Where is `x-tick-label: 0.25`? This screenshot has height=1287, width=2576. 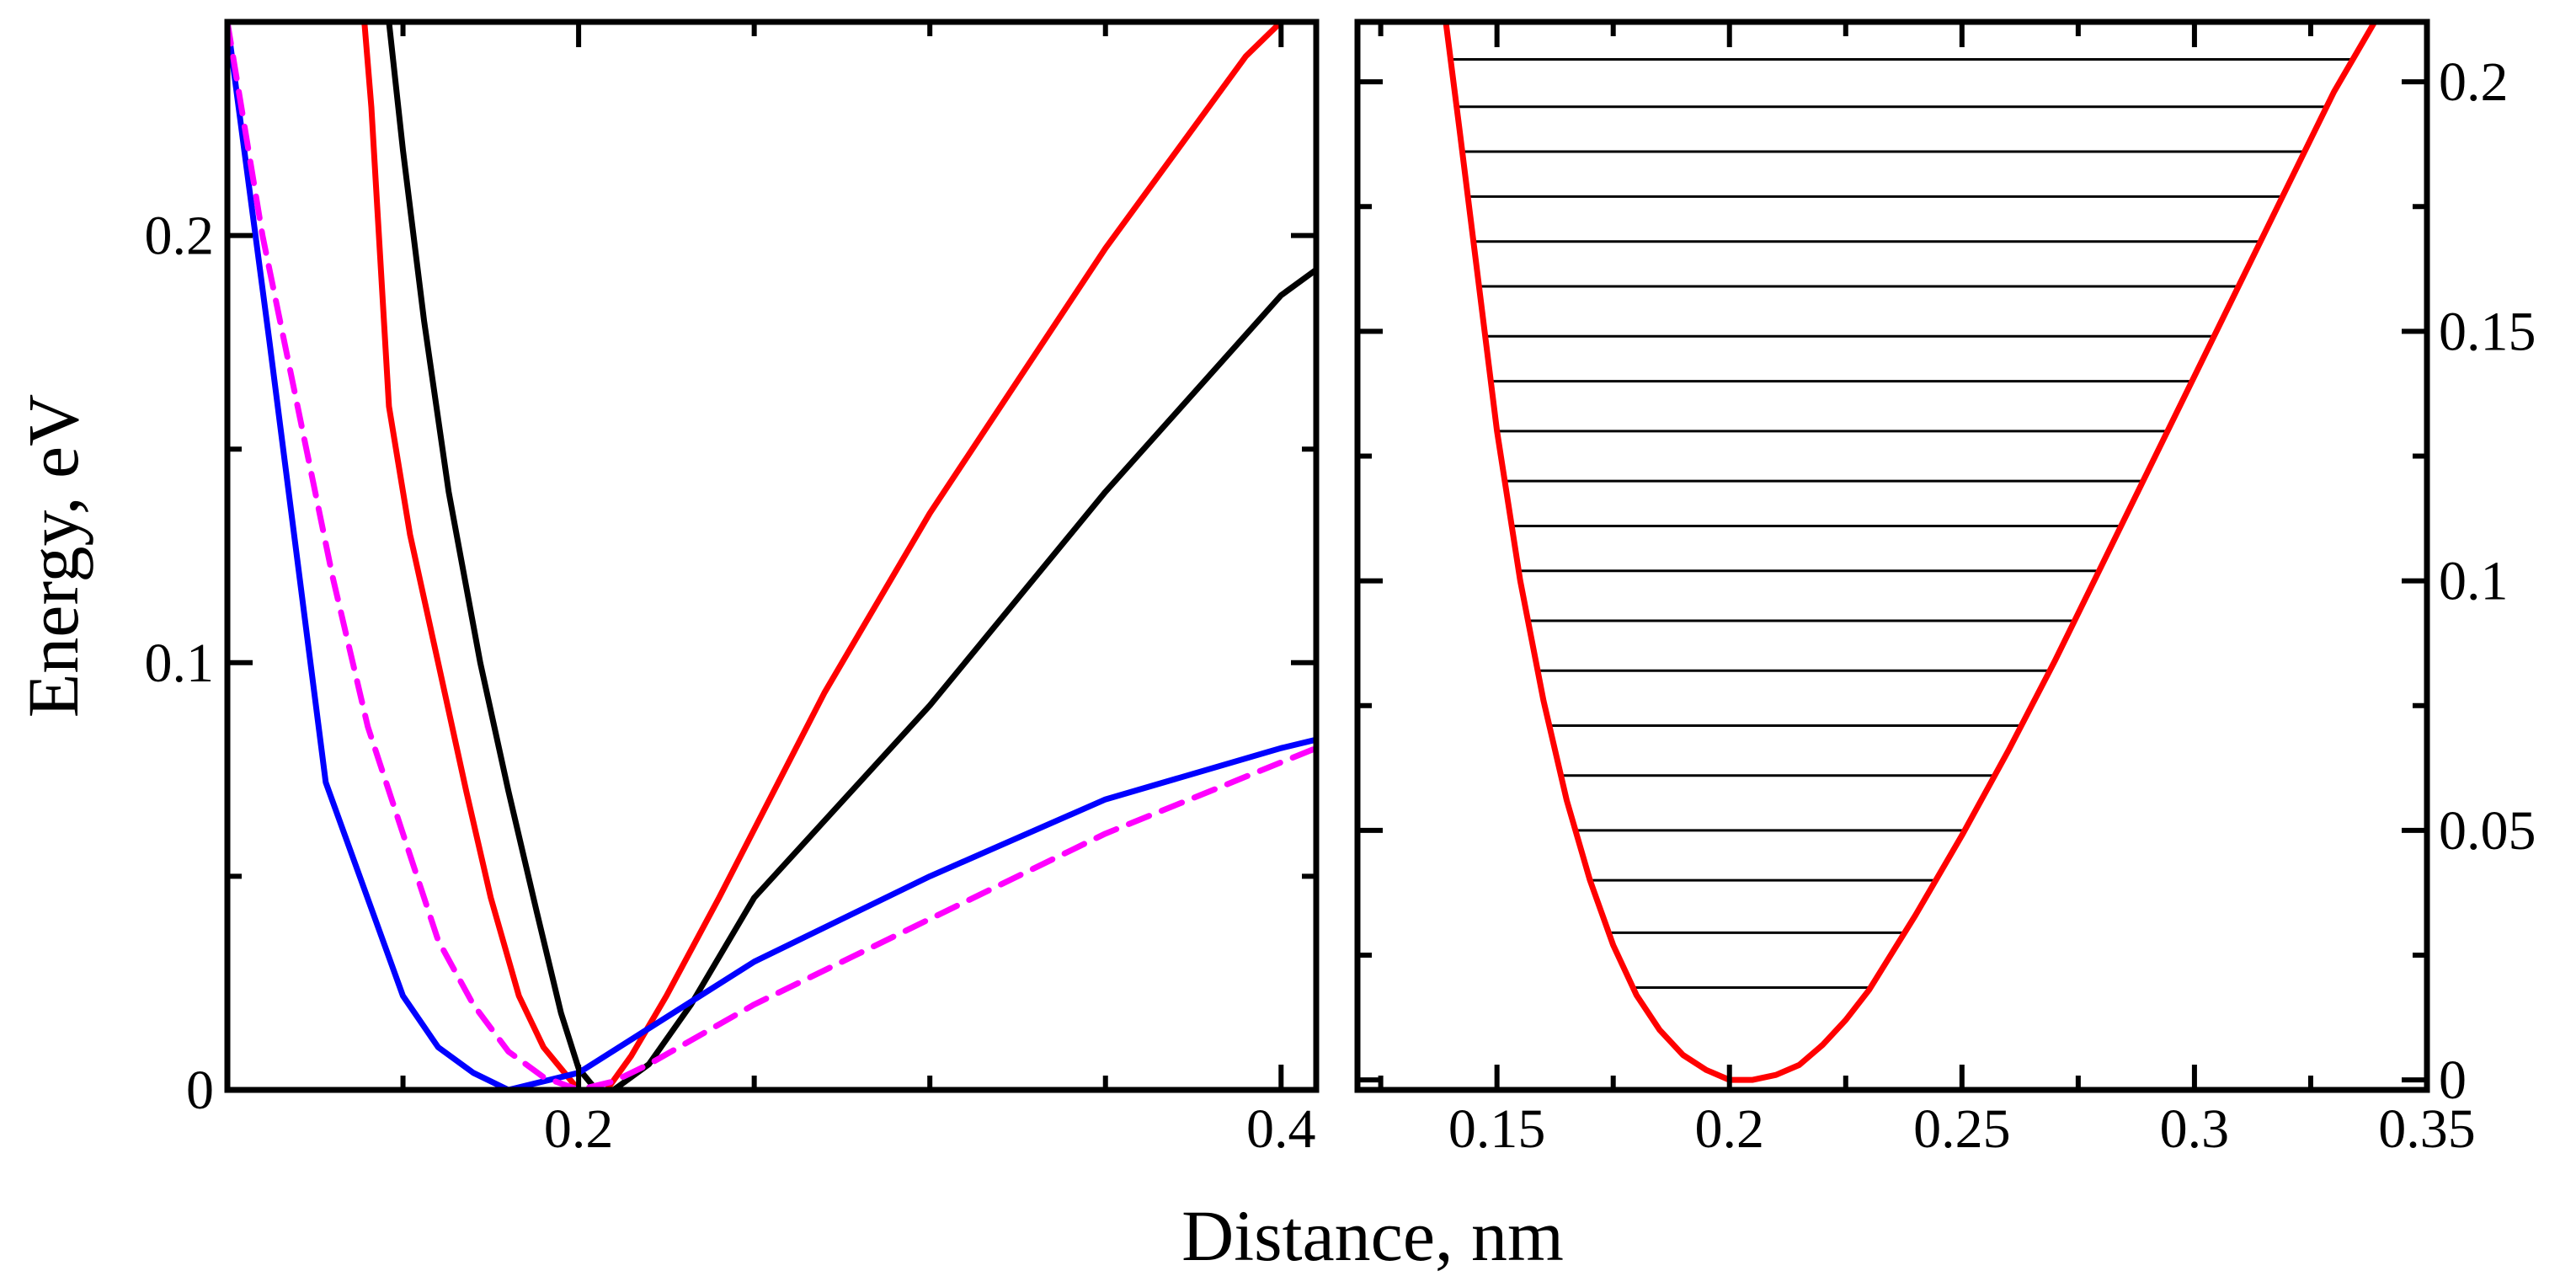
x-tick-label: 0.25 is located at coordinates (1962, 1129).